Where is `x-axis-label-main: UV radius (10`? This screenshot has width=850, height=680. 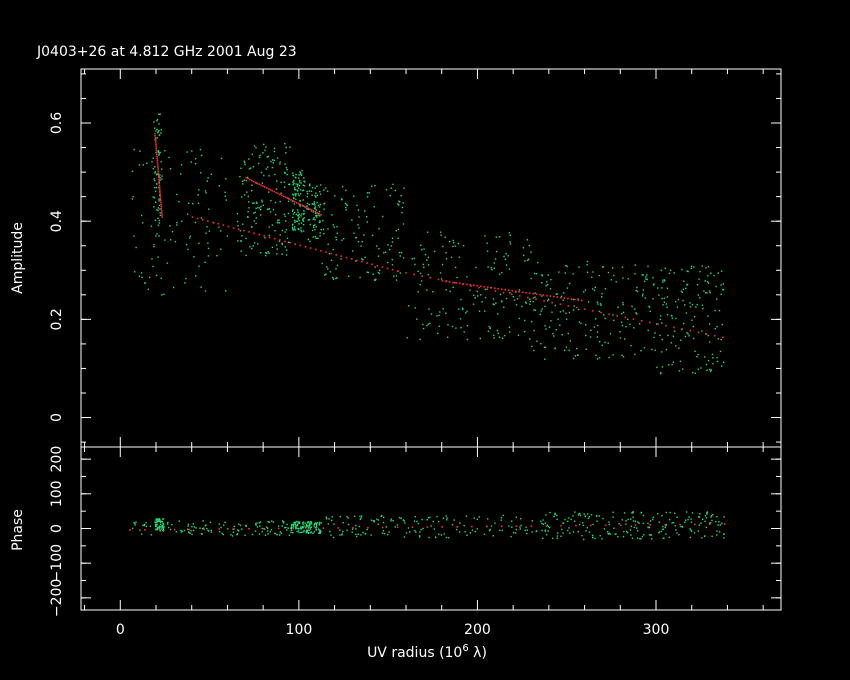 x-axis-label-main: UV radius (10 is located at coordinates (414, 653).